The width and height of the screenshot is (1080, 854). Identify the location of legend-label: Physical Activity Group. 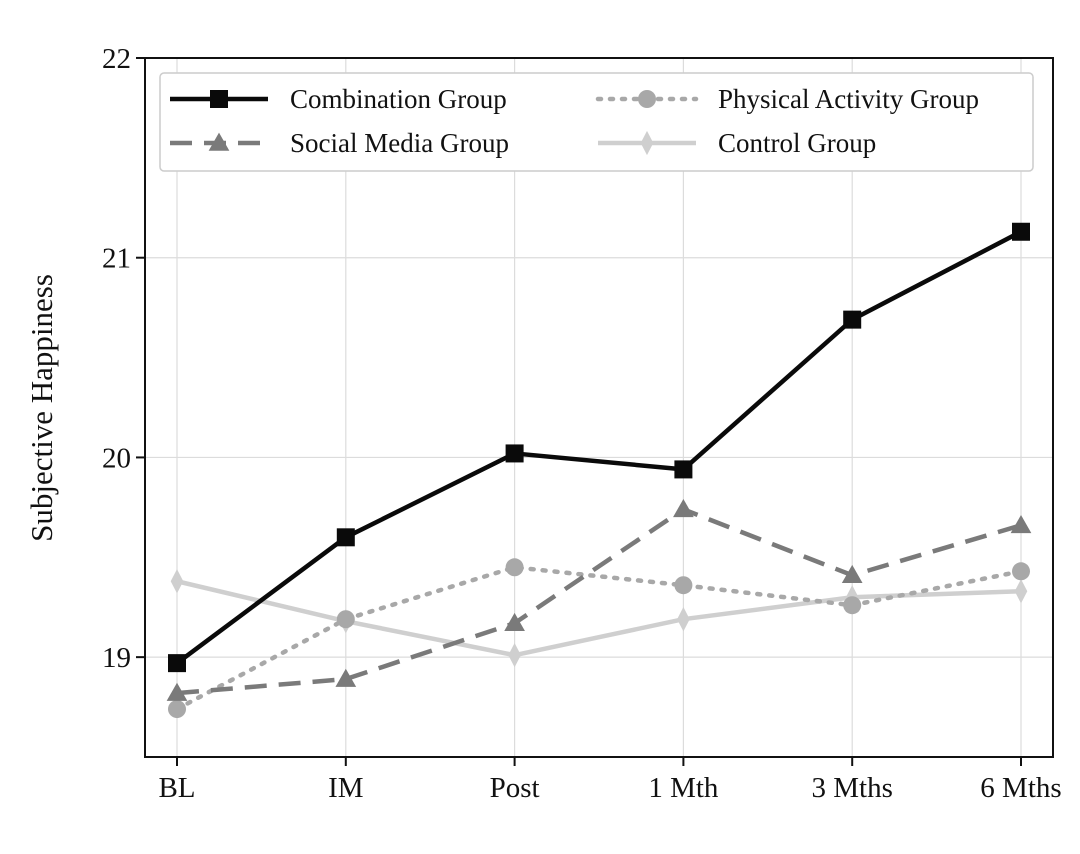
(848, 99).